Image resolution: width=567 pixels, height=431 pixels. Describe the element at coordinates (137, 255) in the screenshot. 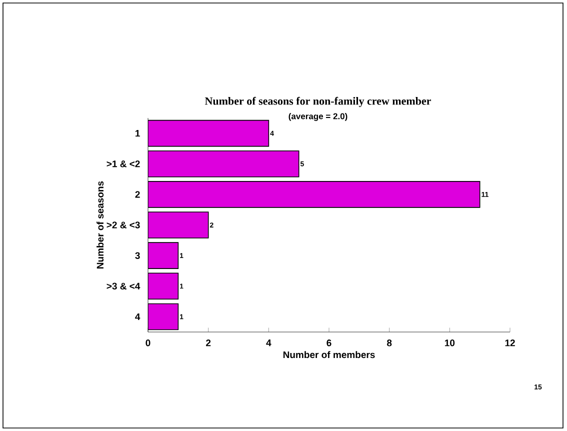

I see `y-tick-label: 3` at that location.